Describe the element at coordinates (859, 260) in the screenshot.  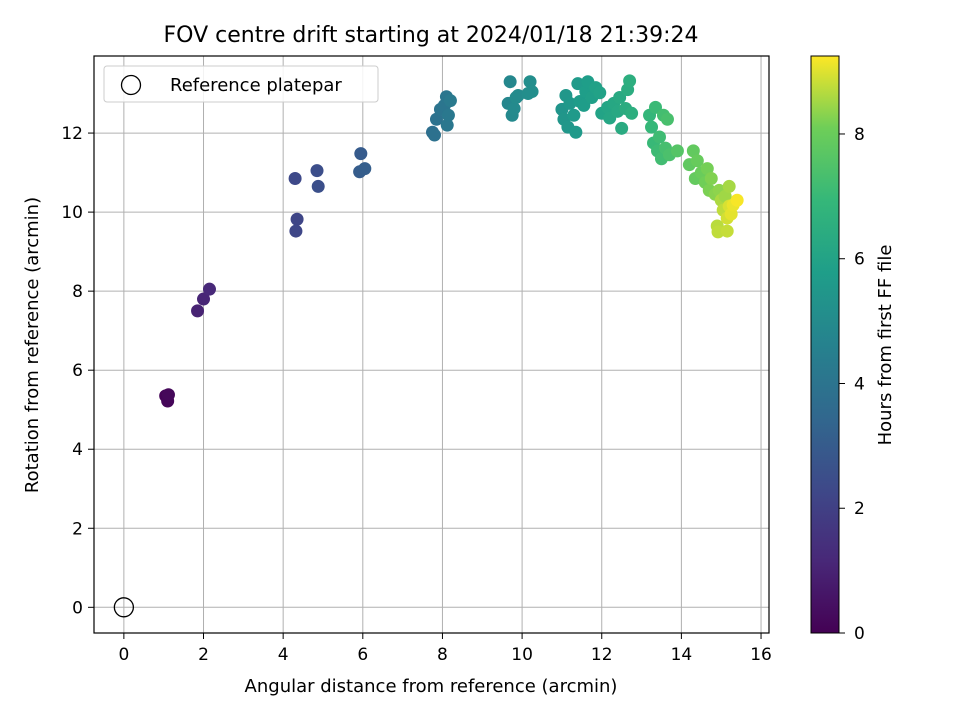
I see `colorbar-tick-label: 6` at that location.